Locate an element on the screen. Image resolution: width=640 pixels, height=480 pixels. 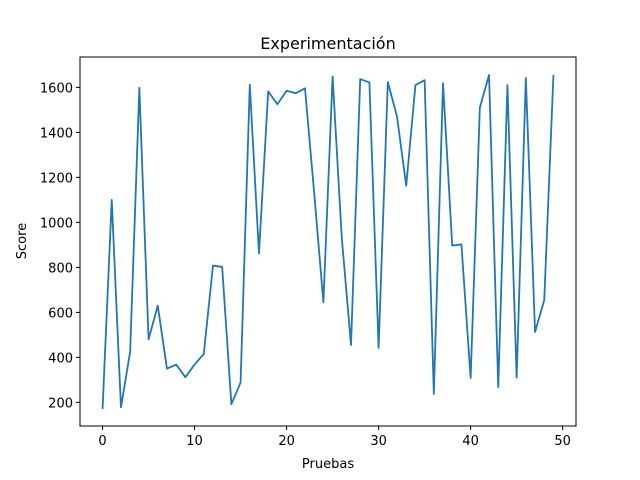
y-tick-label-7: 1600 is located at coordinates (56, 88).